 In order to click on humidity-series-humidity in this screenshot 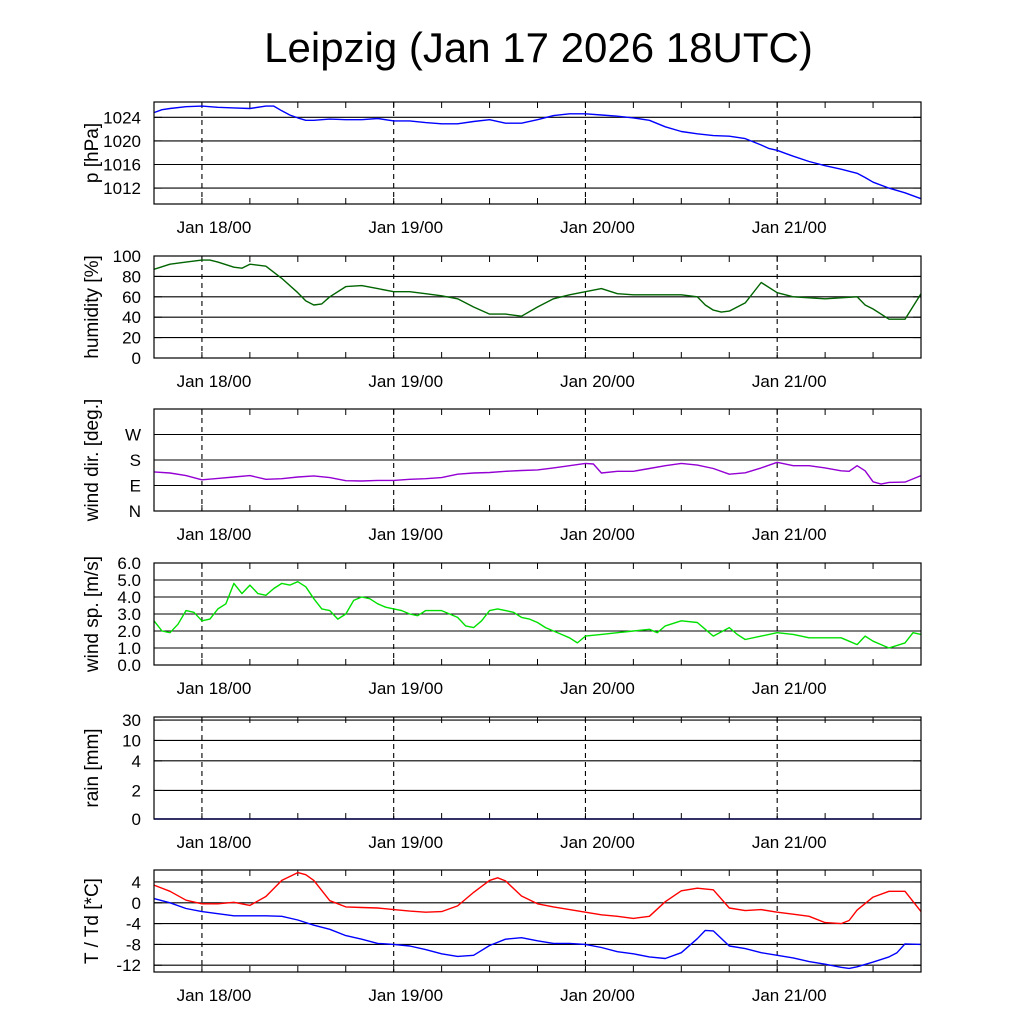, I will do `click(537, 289)`.